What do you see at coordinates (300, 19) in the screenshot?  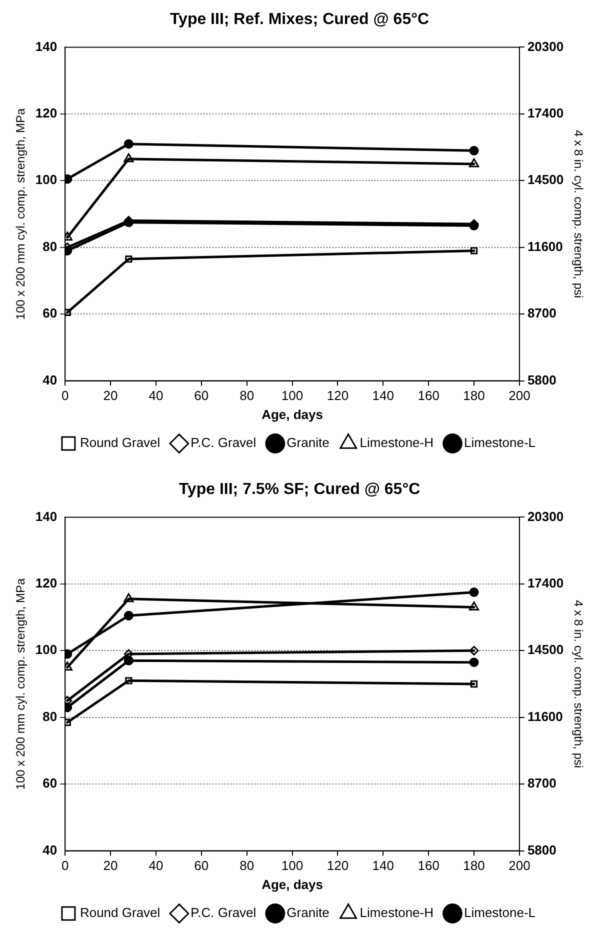 I see `chart-title: Type III; Ref. Mixes; Cured @ 65°C` at bounding box center [300, 19].